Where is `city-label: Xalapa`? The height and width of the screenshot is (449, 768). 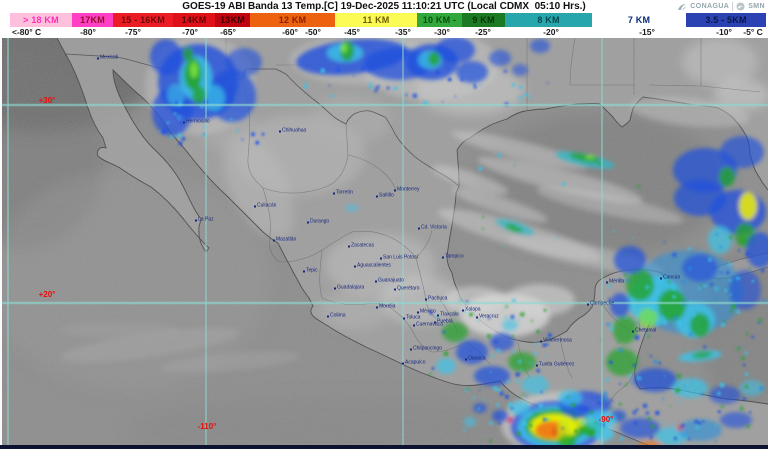 city-label: Xalapa is located at coordinates (471, 310).